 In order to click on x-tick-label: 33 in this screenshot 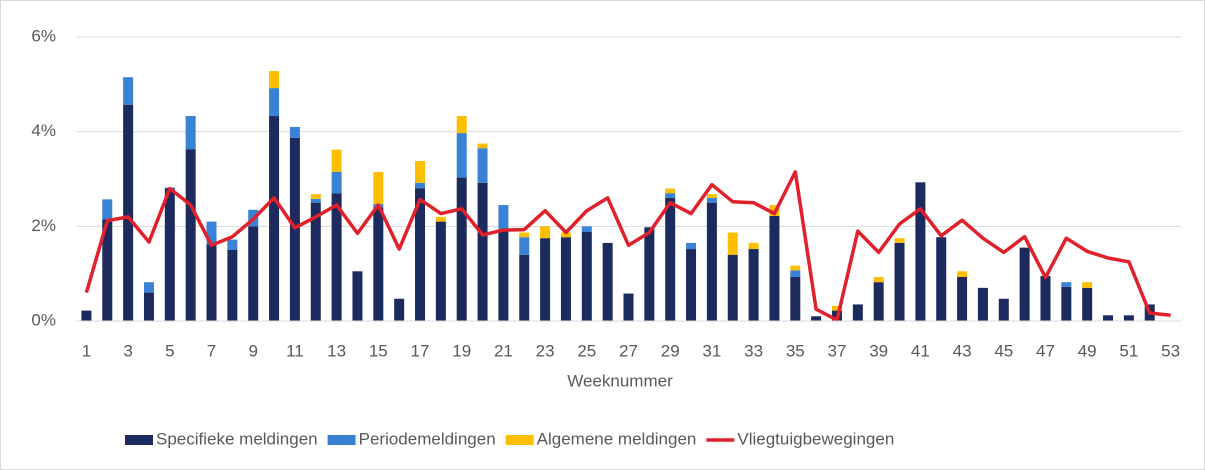, I will do `click(753, 350)`.